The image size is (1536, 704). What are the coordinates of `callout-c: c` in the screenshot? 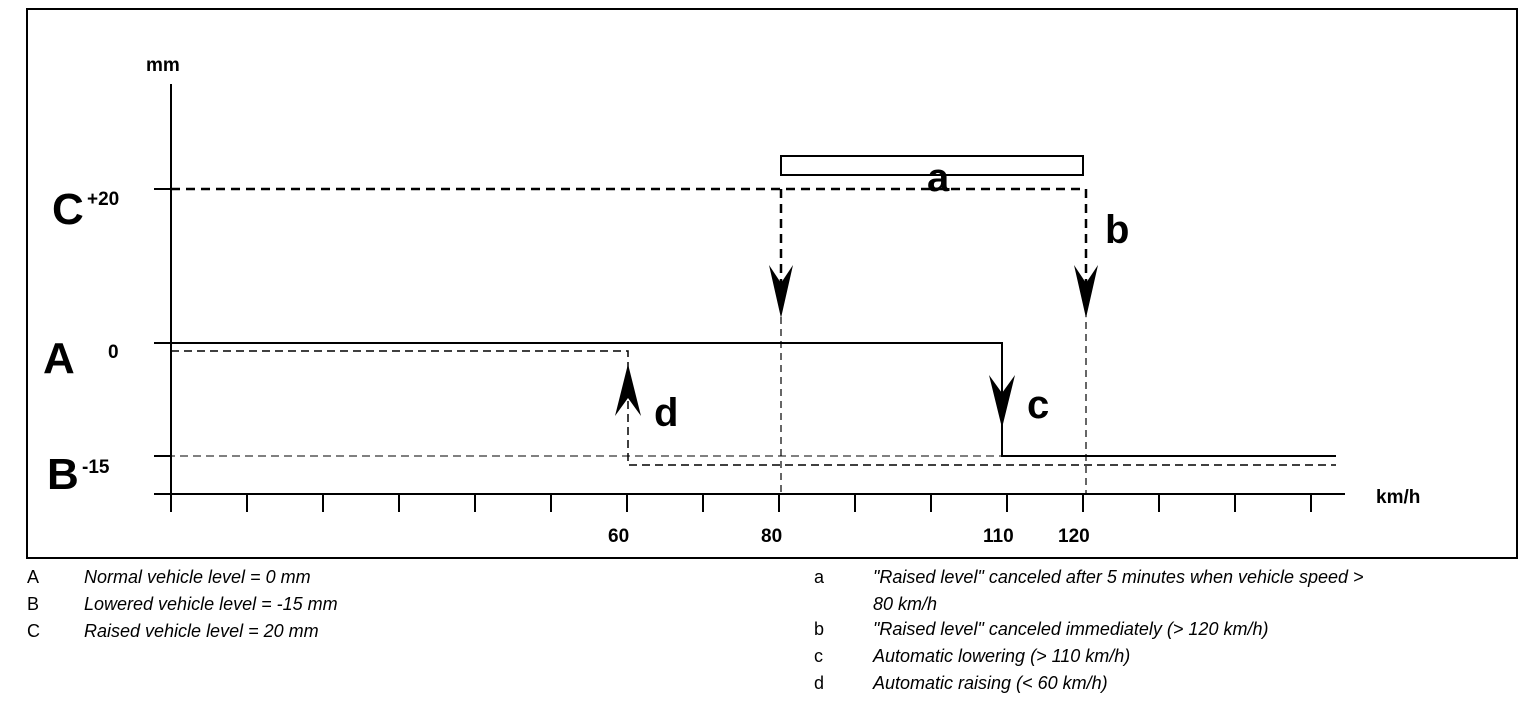 It's located at (1038, 405).